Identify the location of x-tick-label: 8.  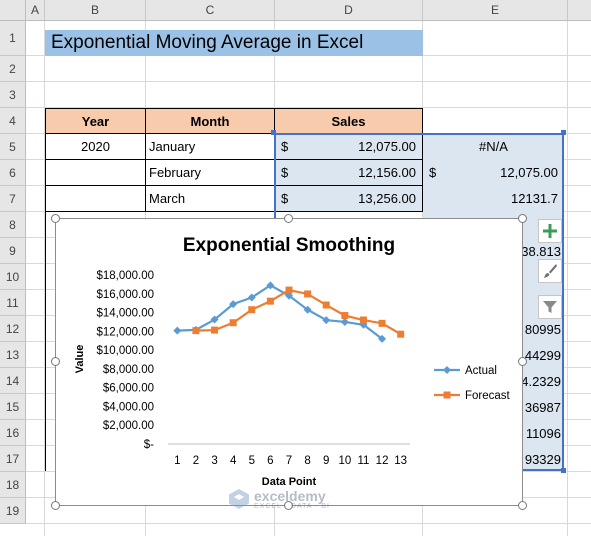
(307, 461).